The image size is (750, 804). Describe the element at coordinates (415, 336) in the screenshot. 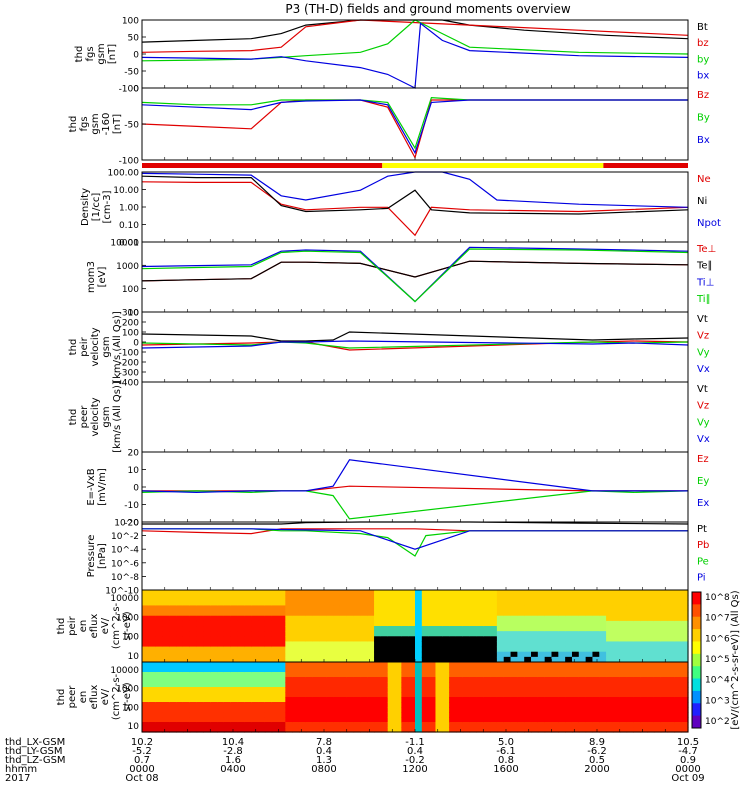

I see `series-line-vt` at that location.